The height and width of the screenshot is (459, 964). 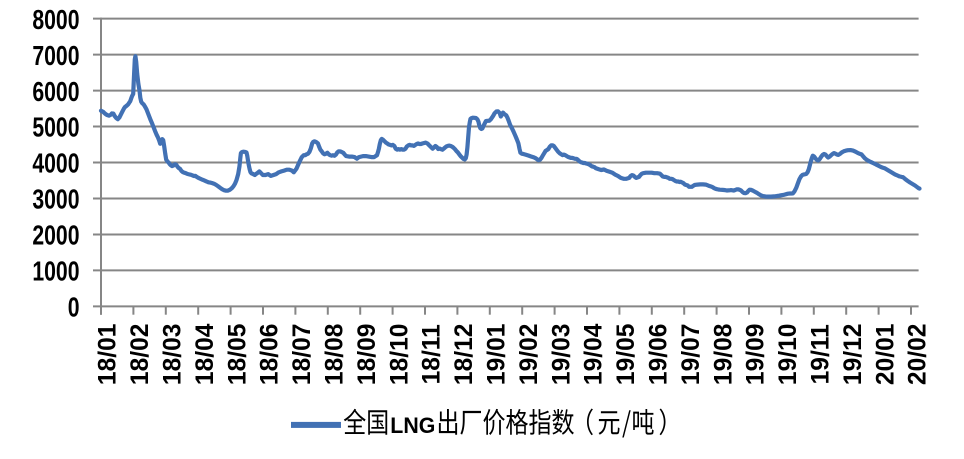 I want to click on svg-text: 18/09, so click(x=367, y=355).